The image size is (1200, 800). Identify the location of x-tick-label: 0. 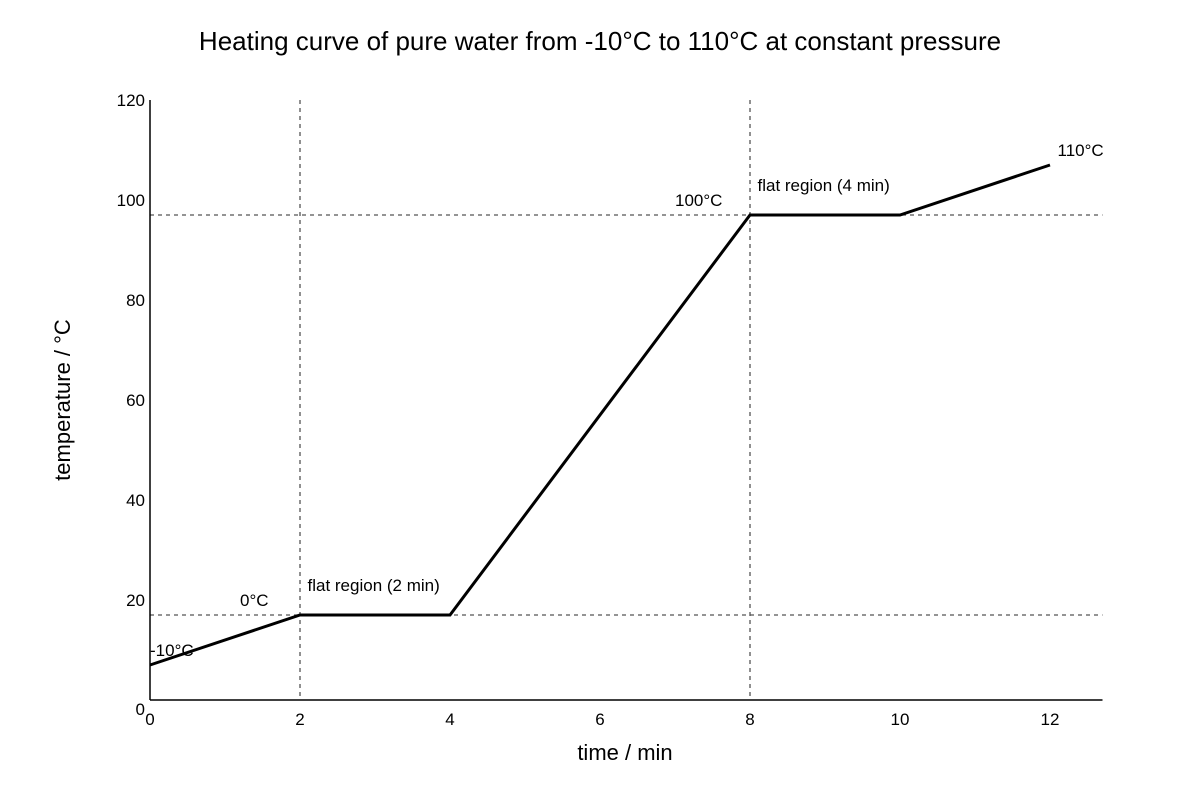
(149, 719).